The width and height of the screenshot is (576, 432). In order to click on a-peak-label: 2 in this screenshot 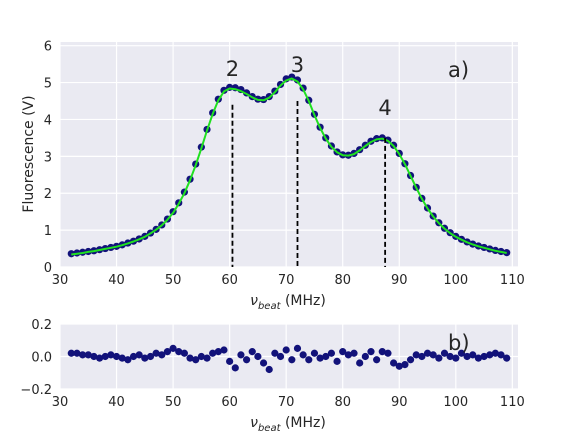, I will do `click(232, 69)`.